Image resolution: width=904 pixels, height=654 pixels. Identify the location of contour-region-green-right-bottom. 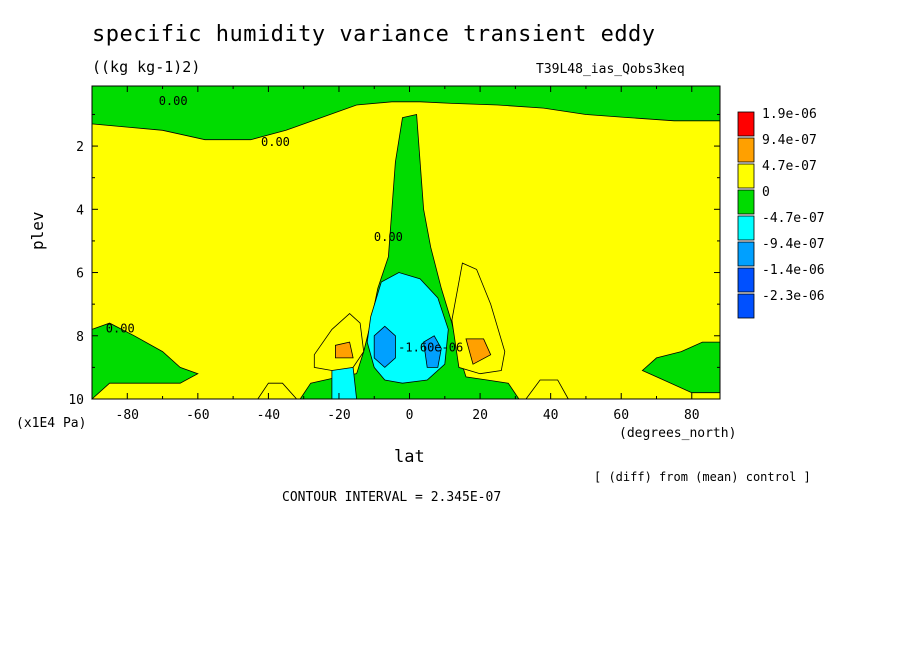
(681, 367).